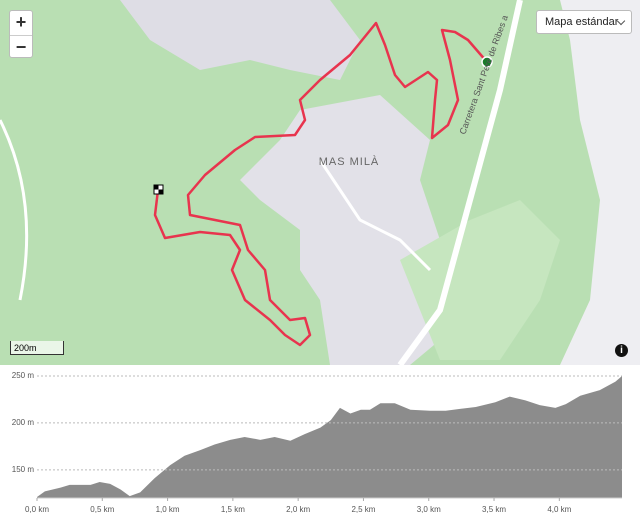 The image size is (643, 523). What do you see at coordinates (559, 509) in the screenshot?
I see `x-tick-label: 4,0 km` at bounding box center [559, 509].